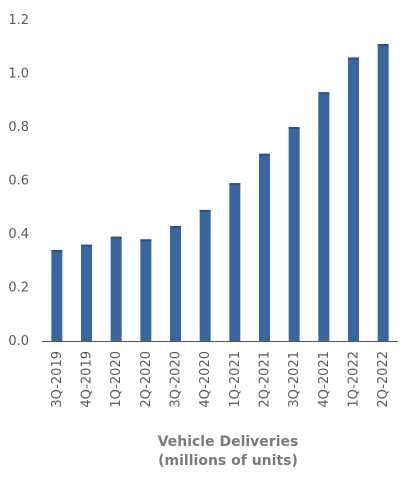 The height and width of the screenshot is (481, 406). What do you see at coordinates (228, 451) in the screenshot?
I see `x-axis-title: Vehicle Deliveries (millions of units)` at bounding box center [228, 451].